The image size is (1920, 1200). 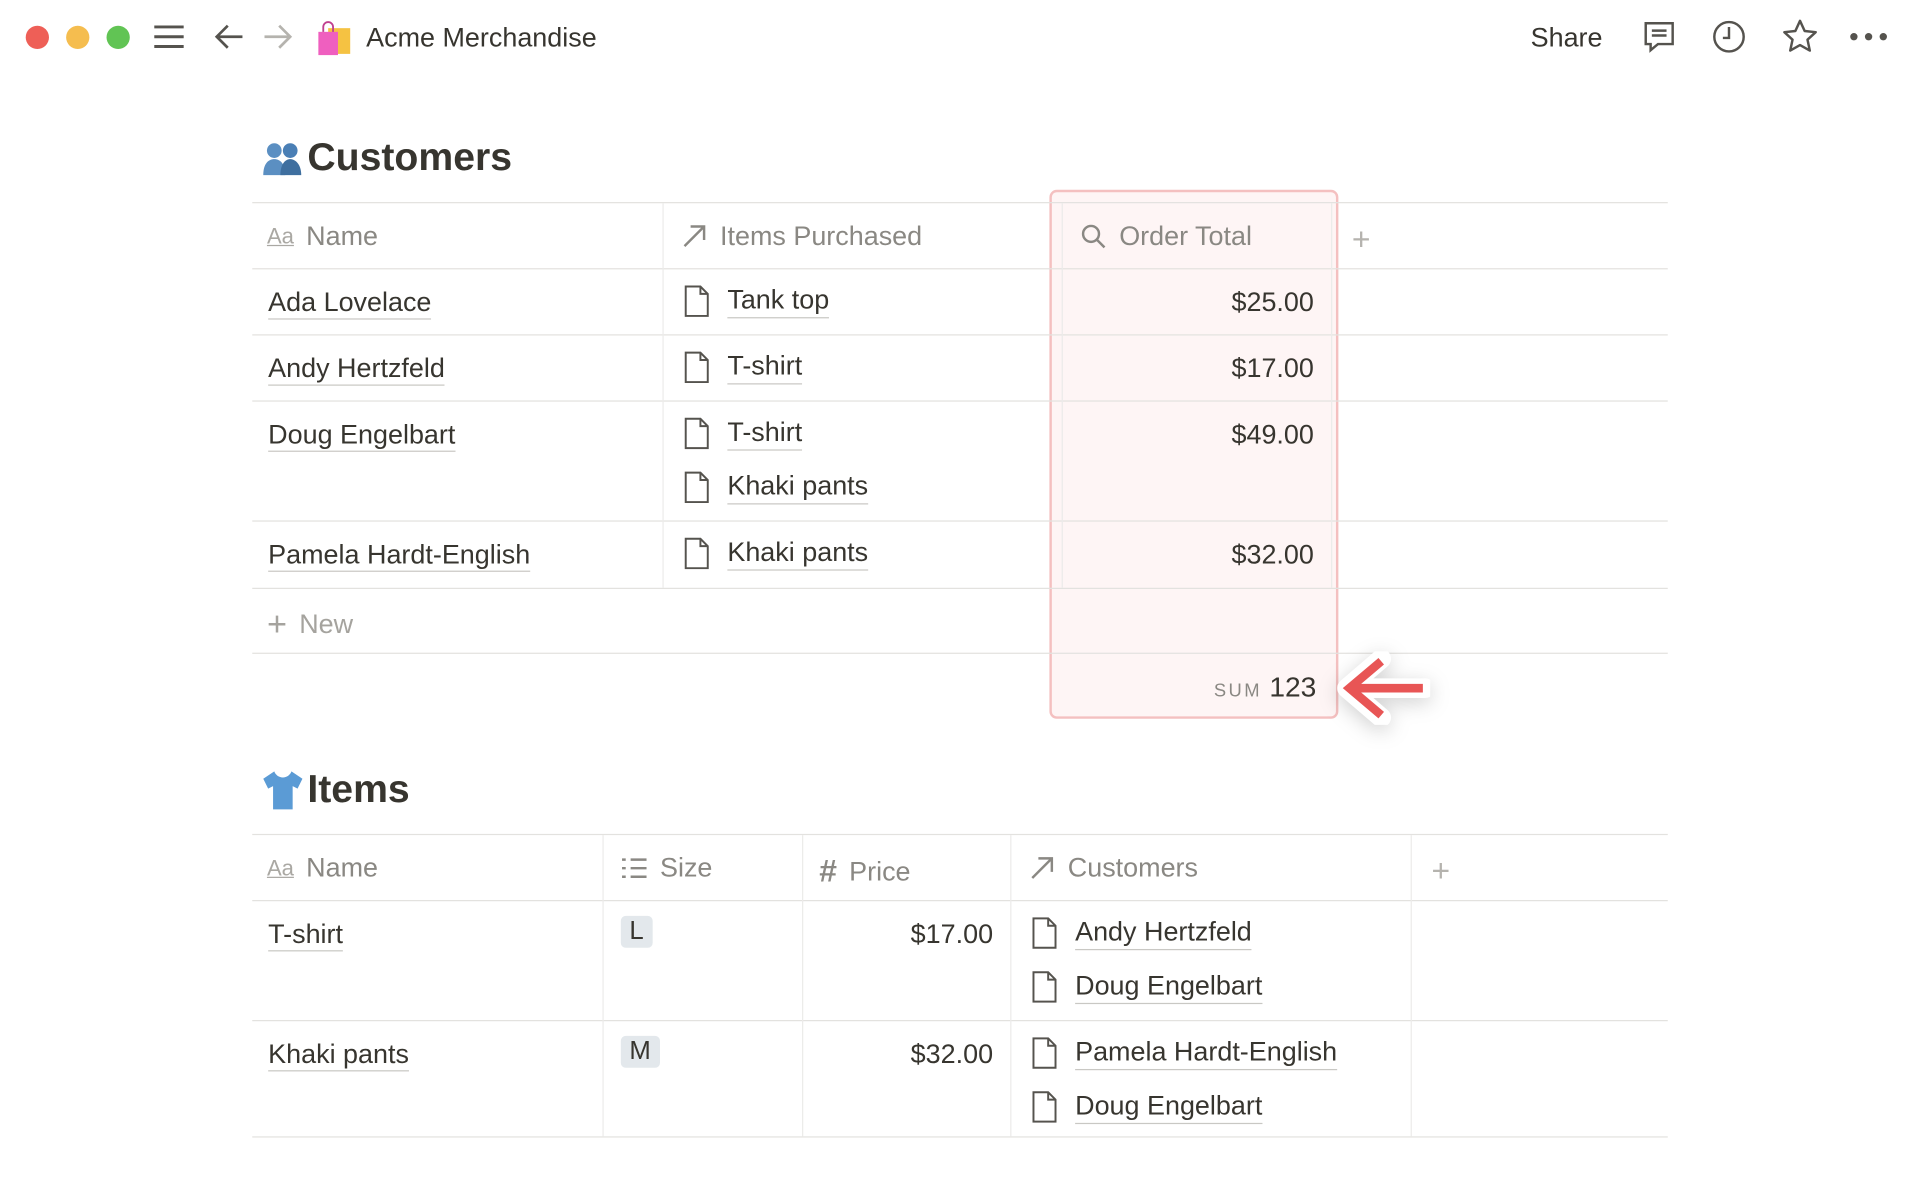 I want to click on forward-arrow-icon, so click(x=277, y=36).